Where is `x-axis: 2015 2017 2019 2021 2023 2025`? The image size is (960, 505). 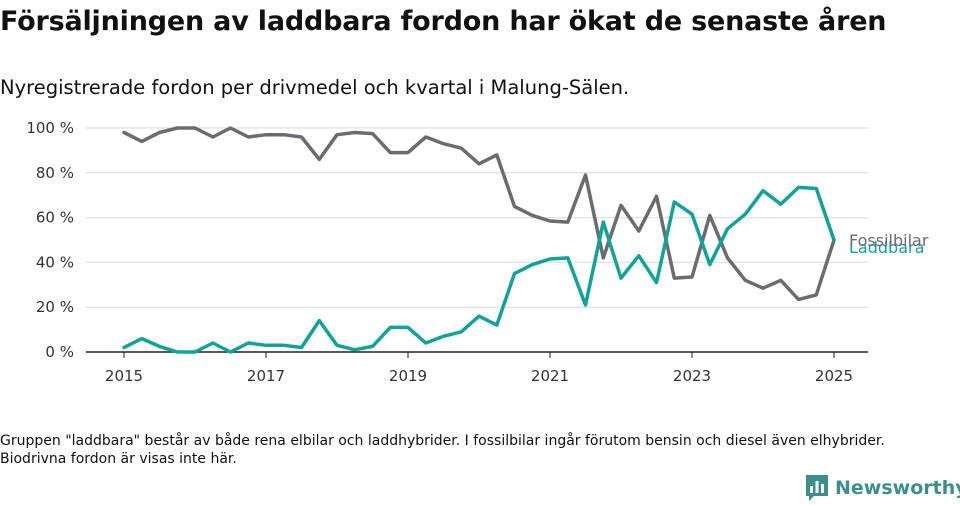
x-axis: 2015 2017 2019 2021 2023 2025 is located at coordinates (477, 368).